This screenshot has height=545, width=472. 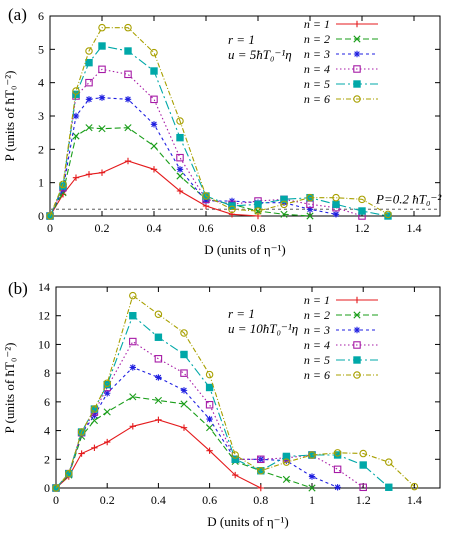 What do you see at coordinates (41, 183) in the screenshot?
I see `y-tick-label: 1` at bounding box center [41, 183].